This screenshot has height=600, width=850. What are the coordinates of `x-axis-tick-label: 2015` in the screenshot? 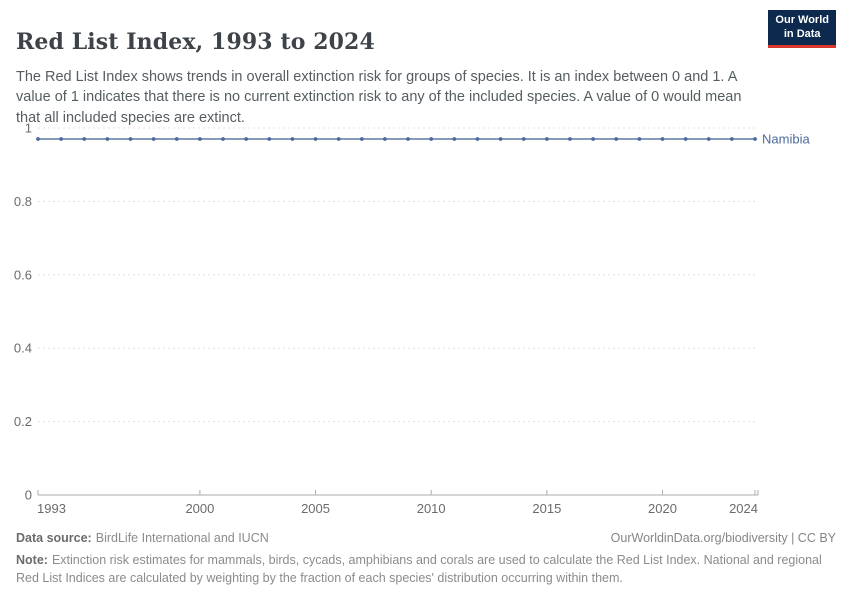 It's located at (546, 508).